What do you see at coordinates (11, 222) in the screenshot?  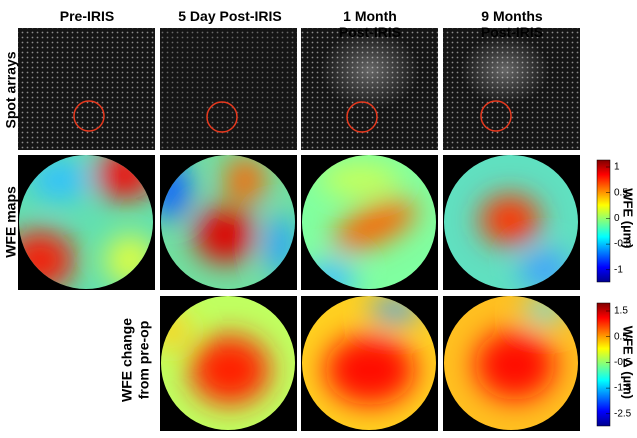 I see `row-label: WFE maps` at bounding box center [11, 222].